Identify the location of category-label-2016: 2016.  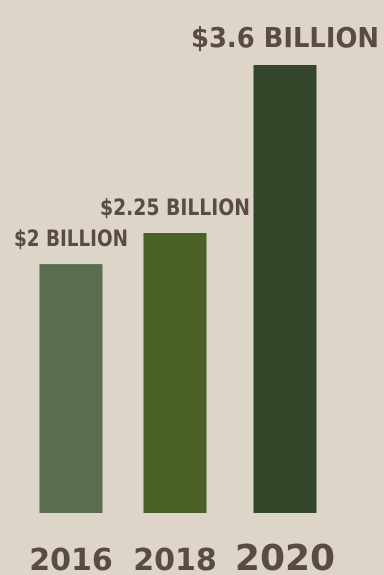
(71, 559).